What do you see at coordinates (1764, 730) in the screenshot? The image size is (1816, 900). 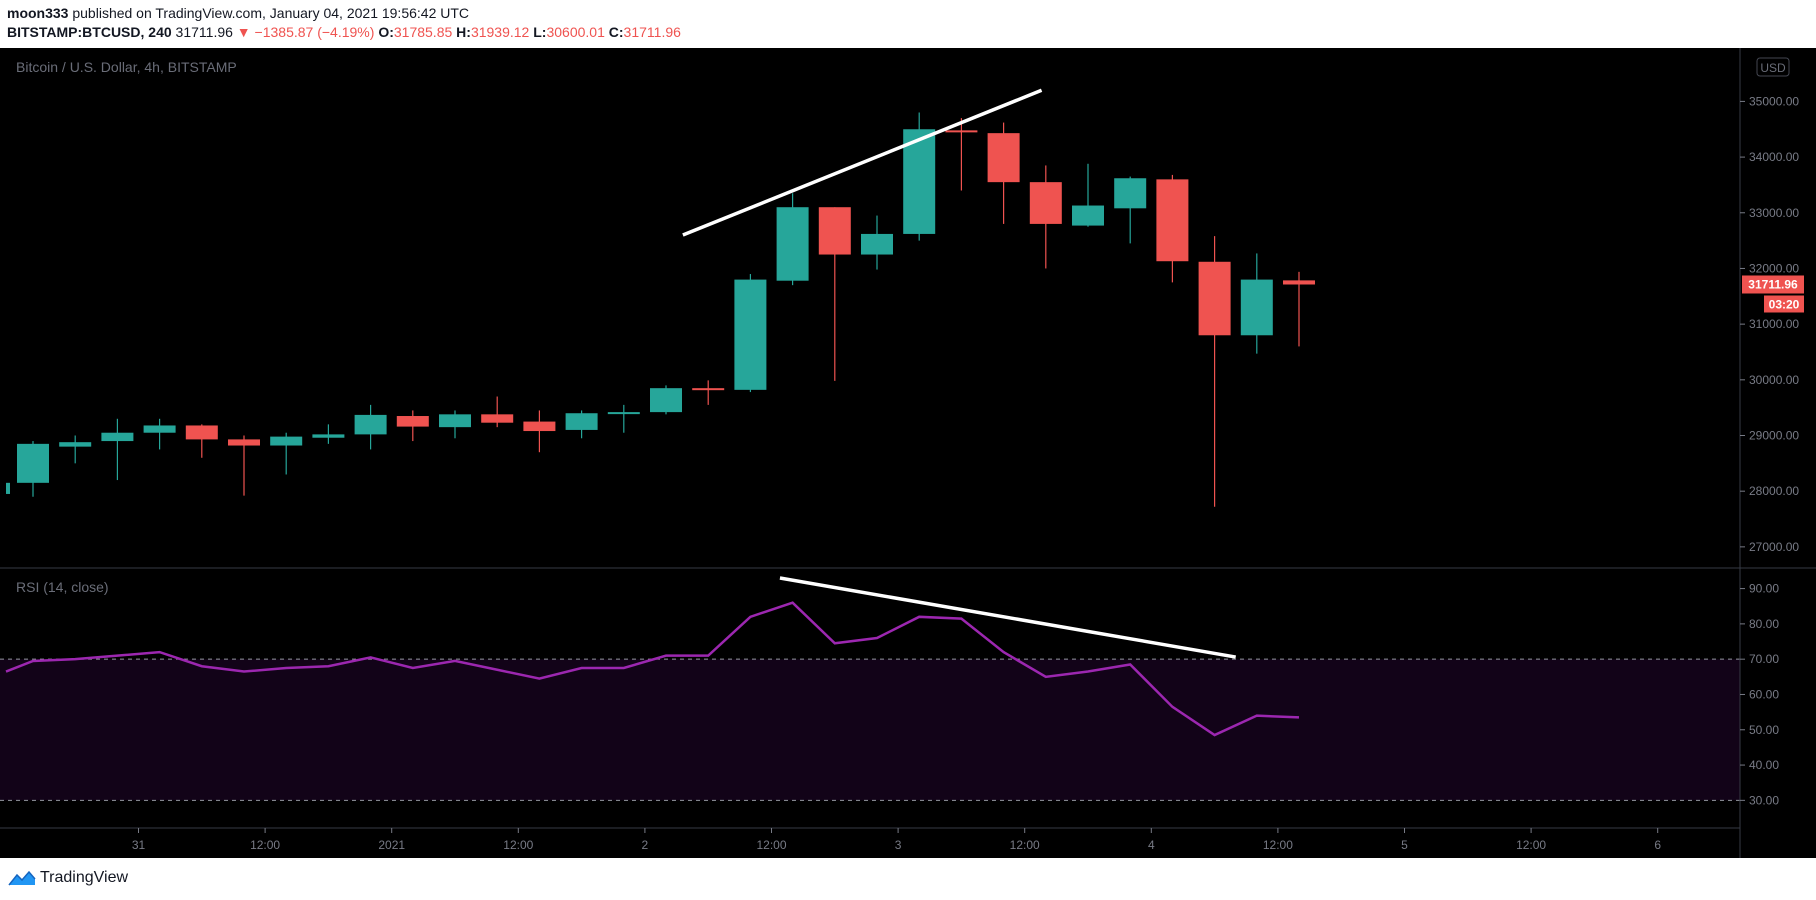 I see `rsi-tick-label: 50.00` at bounding box center [1764, 730].